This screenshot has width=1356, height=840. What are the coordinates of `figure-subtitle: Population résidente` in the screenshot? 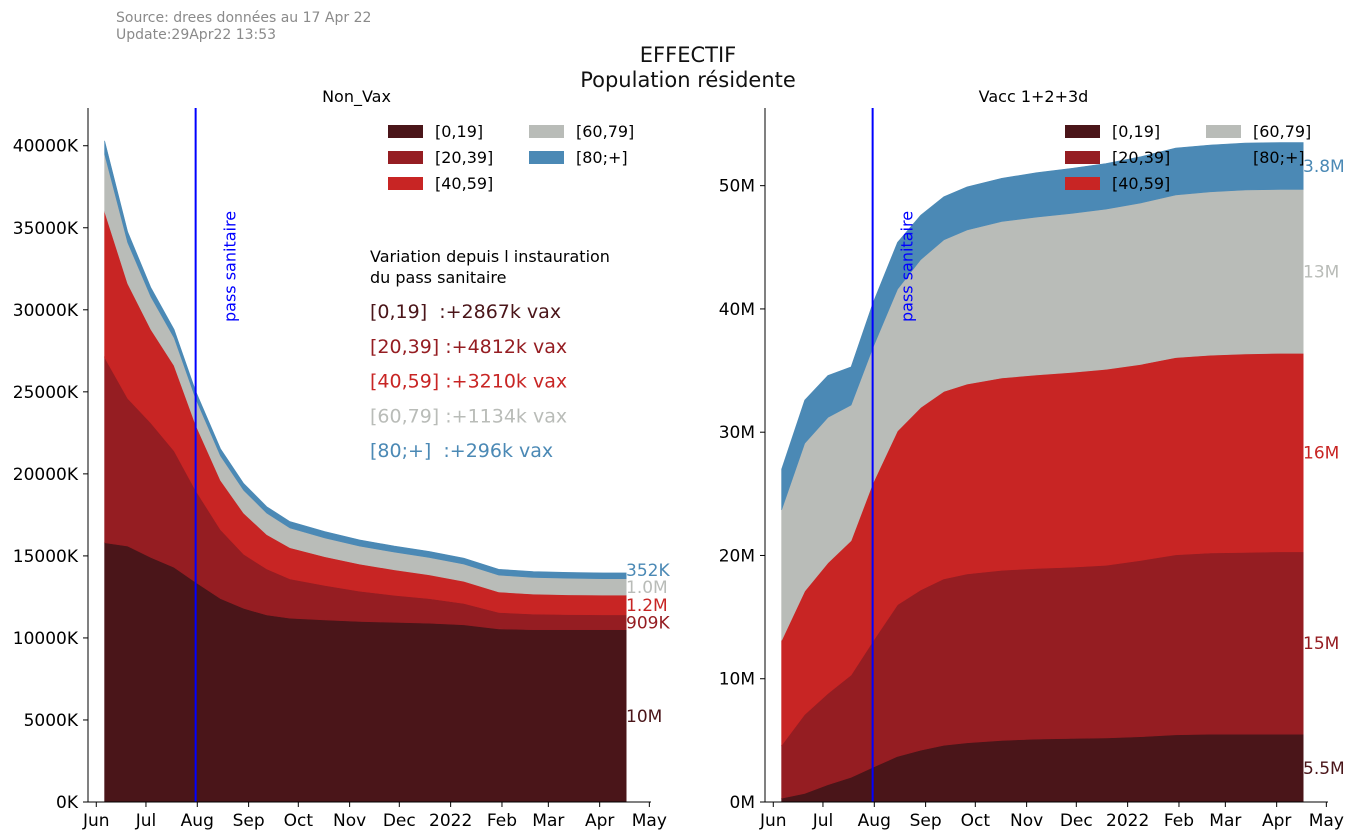 It's located at (688, 80).